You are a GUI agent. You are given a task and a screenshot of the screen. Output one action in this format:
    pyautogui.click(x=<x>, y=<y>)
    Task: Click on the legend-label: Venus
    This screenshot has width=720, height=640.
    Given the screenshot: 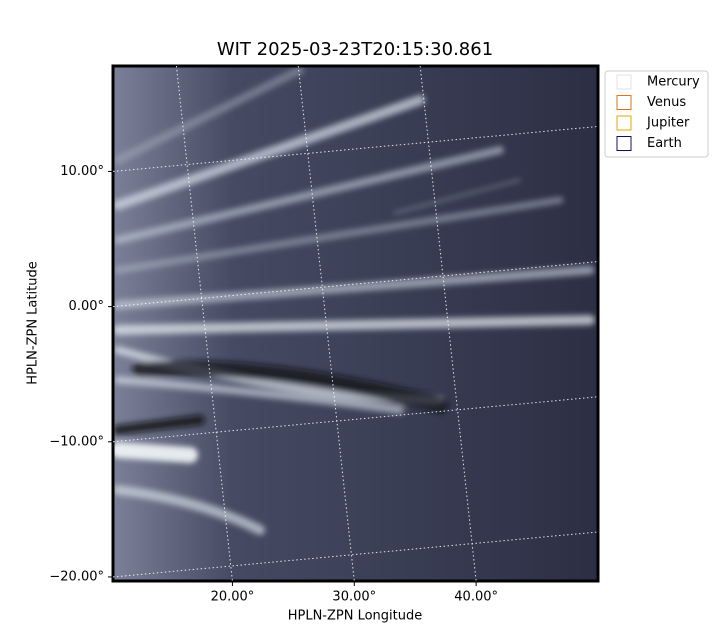 What is the action you would take?
    pyautogui.click(x=666, y=102)
    